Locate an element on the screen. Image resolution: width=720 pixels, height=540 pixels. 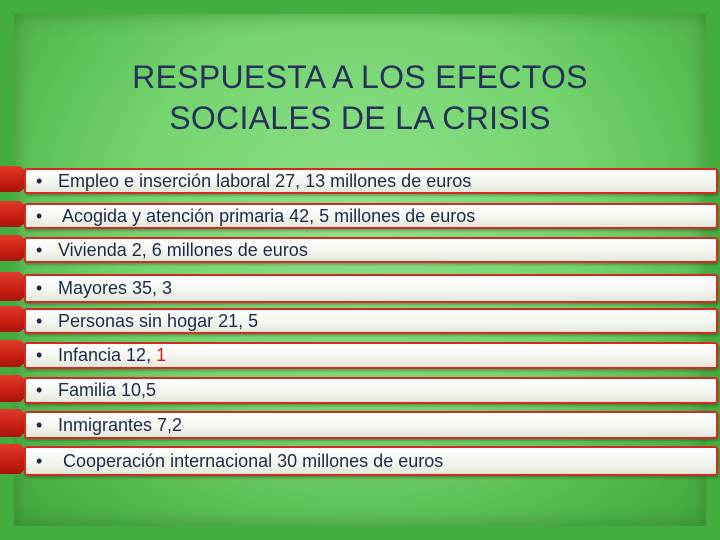
item-text: • Familia 10,5 is located at coordinates (96, 390).